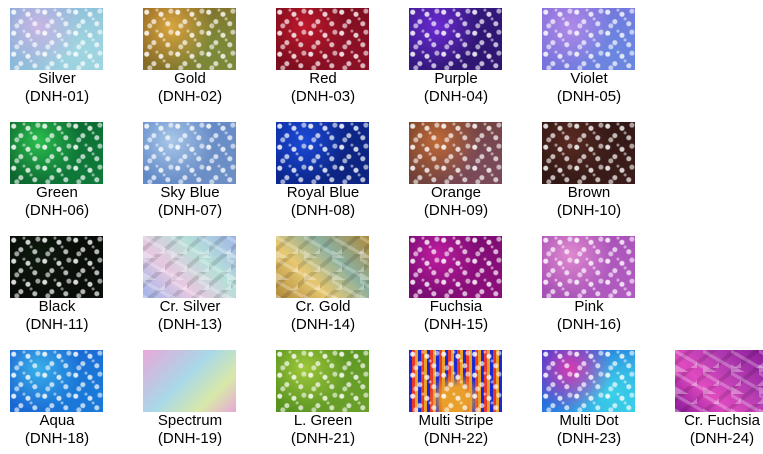 This screenshot has height=454, width=763. What do you see at coordinates (190, 96) in the screenshot?
I see `swatch-code: (DNH-02)` at bounding box center [190, 96].